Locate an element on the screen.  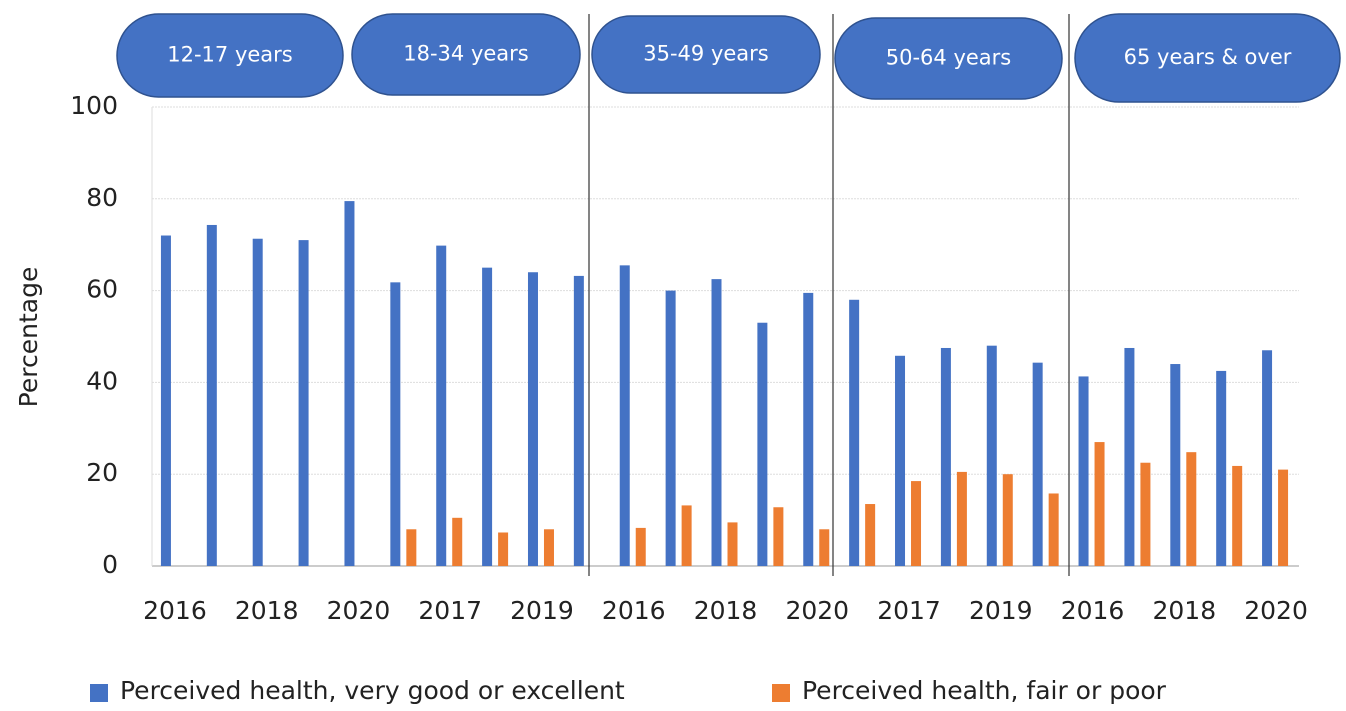
y-axis-label: Percentage is located at coordinates (28, 337).